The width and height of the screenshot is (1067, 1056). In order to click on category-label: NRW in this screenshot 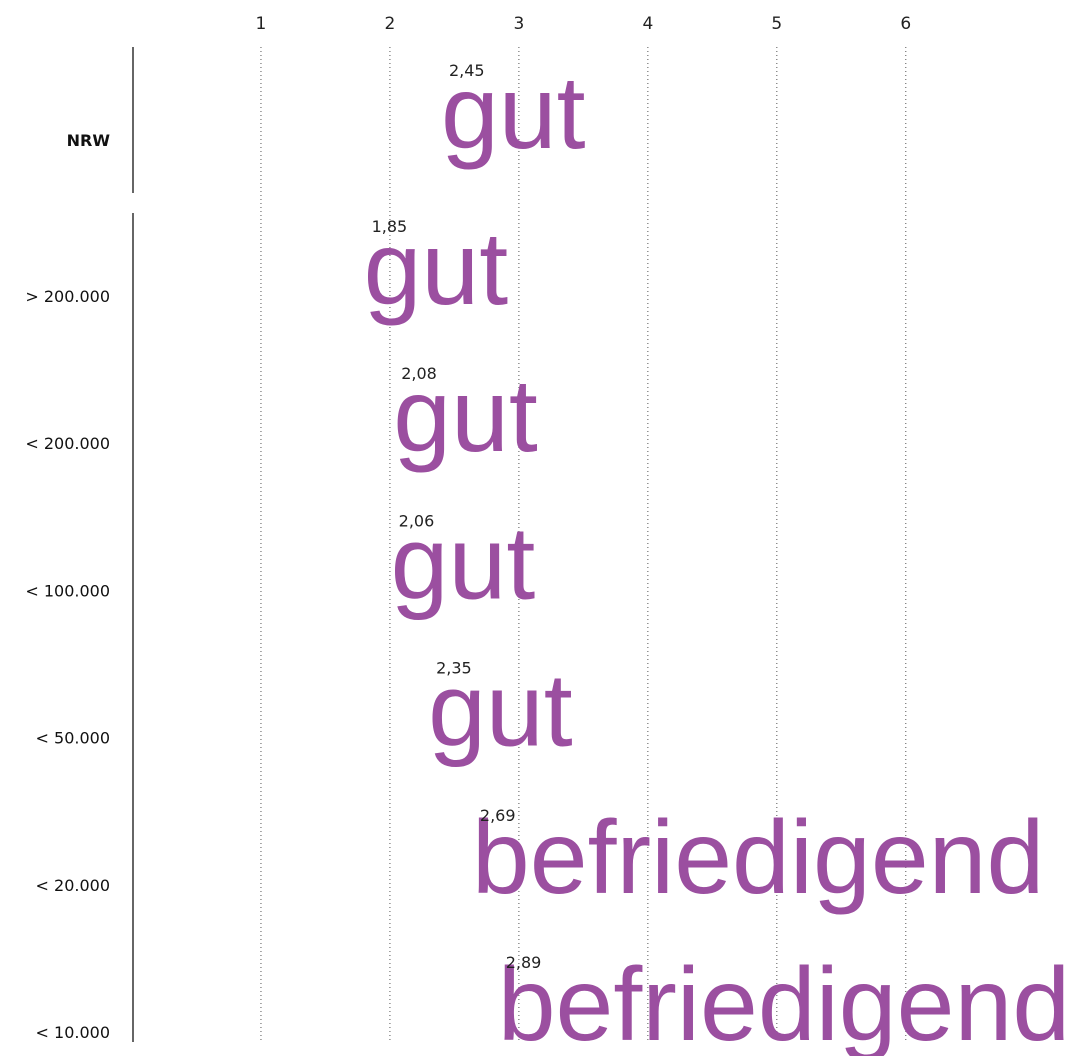, I will do `click(89, 140)`.